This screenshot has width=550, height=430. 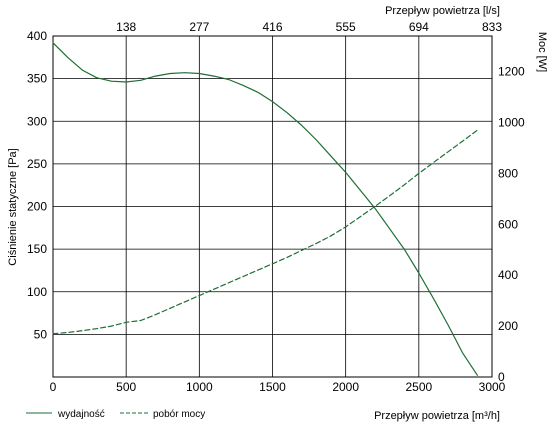 I want to click on y-right-tick-400: 400, so click(x=508, y=275).